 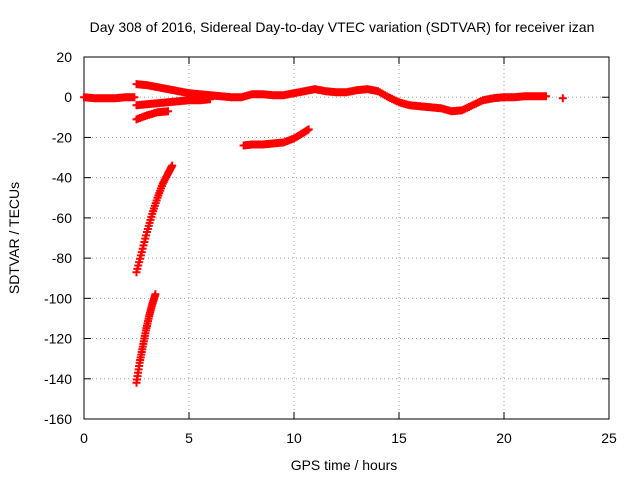 What do you see at coordinates (609, 438) in the screenshot?
I see `x-tick-label: 25` at bounding box center [609, 438].